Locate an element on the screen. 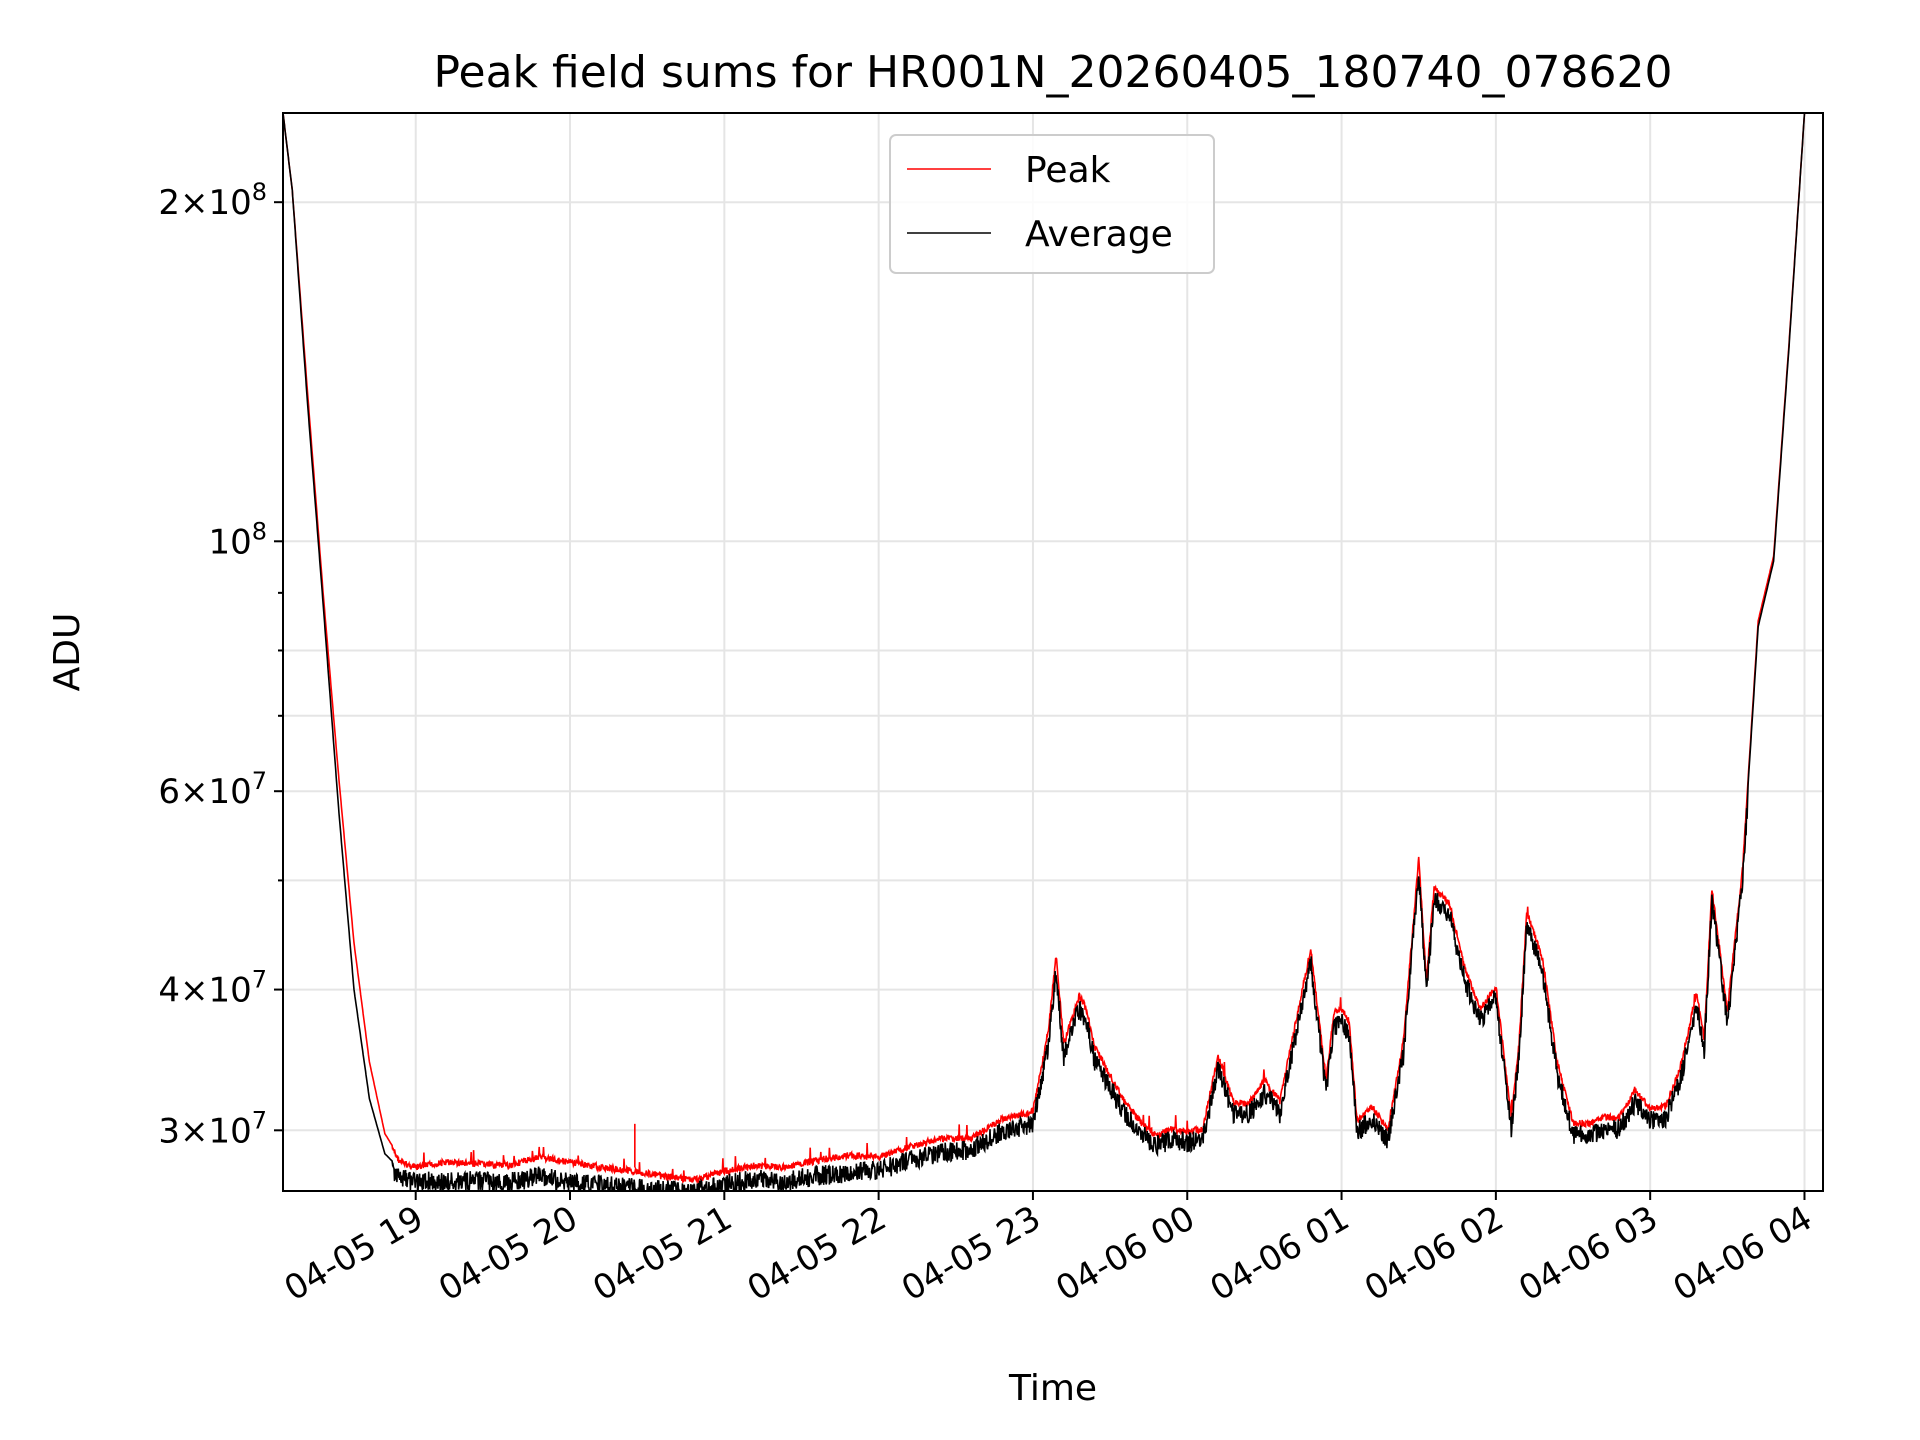 The width and height of the screenshot is (1920, 1440). x-axis-label: Time is located at coordinates (1052, 1388).